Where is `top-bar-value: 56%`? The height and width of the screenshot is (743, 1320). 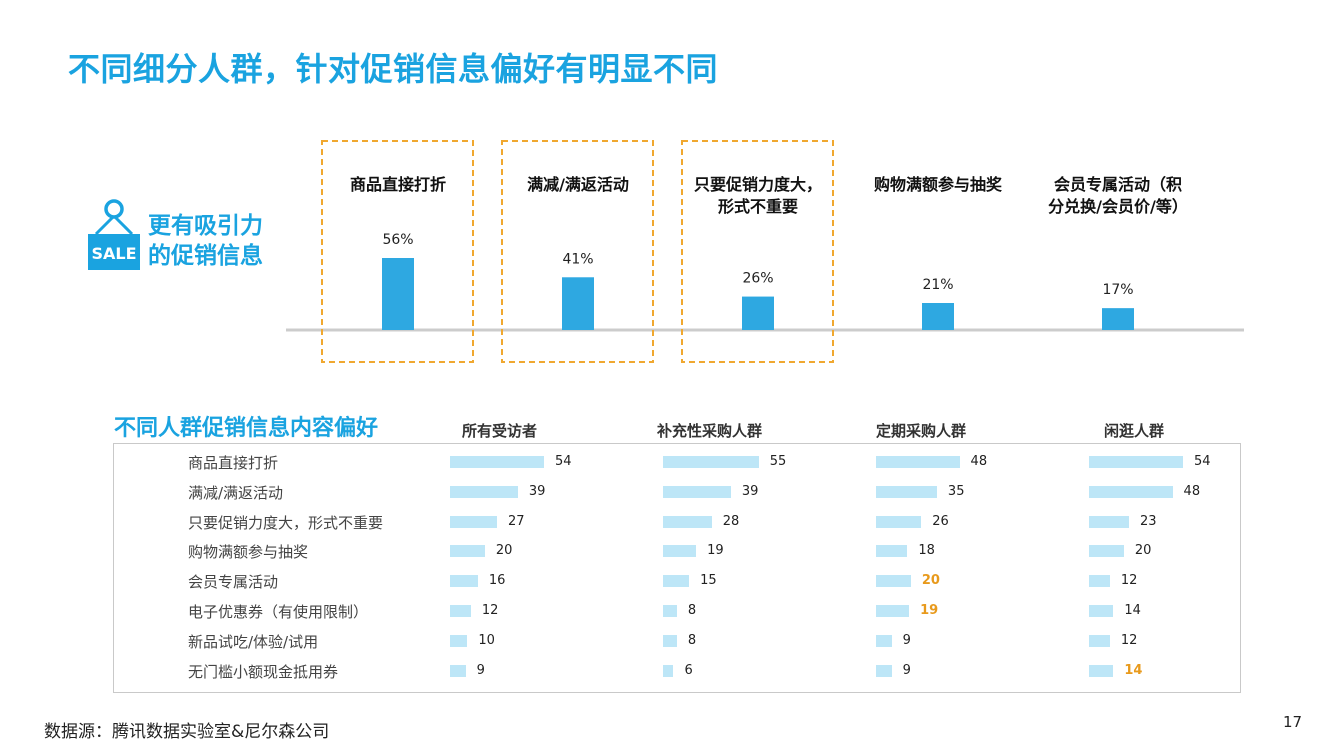
top-bar-value: 56% is located at coordinates (397, 240).